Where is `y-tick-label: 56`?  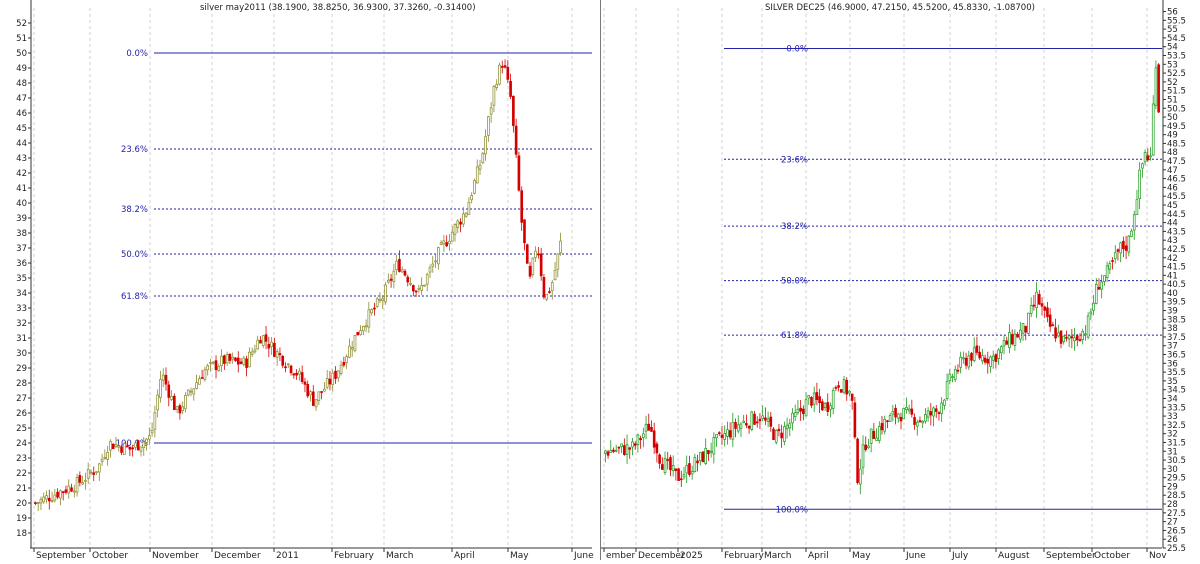
y-tick-label: 56 is located at coordinates (1172, 13).